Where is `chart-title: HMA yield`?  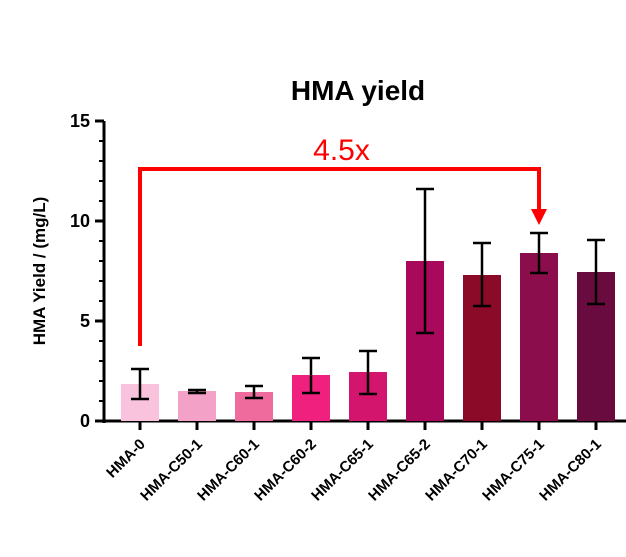
chart-title: HMA yield is located at coordinates (358, 90).